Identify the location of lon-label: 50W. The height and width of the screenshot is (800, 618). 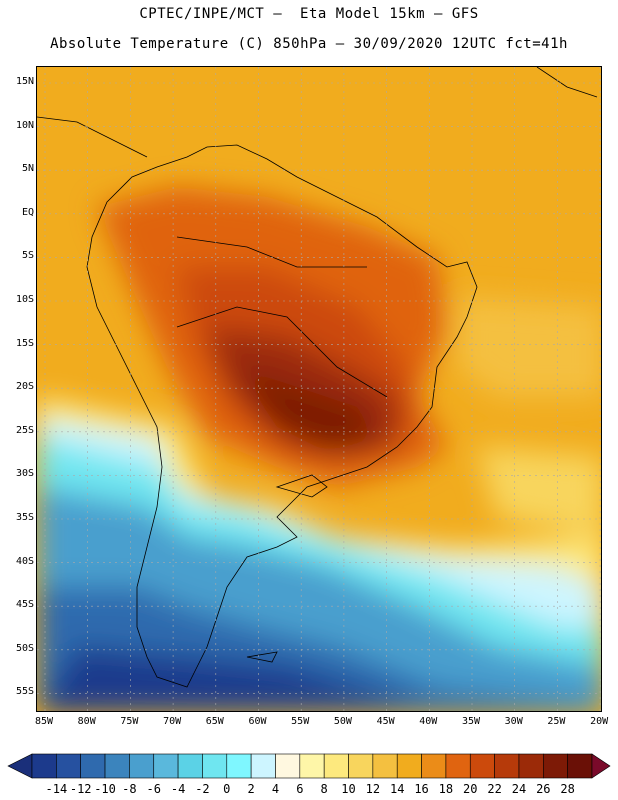
(342, 721).